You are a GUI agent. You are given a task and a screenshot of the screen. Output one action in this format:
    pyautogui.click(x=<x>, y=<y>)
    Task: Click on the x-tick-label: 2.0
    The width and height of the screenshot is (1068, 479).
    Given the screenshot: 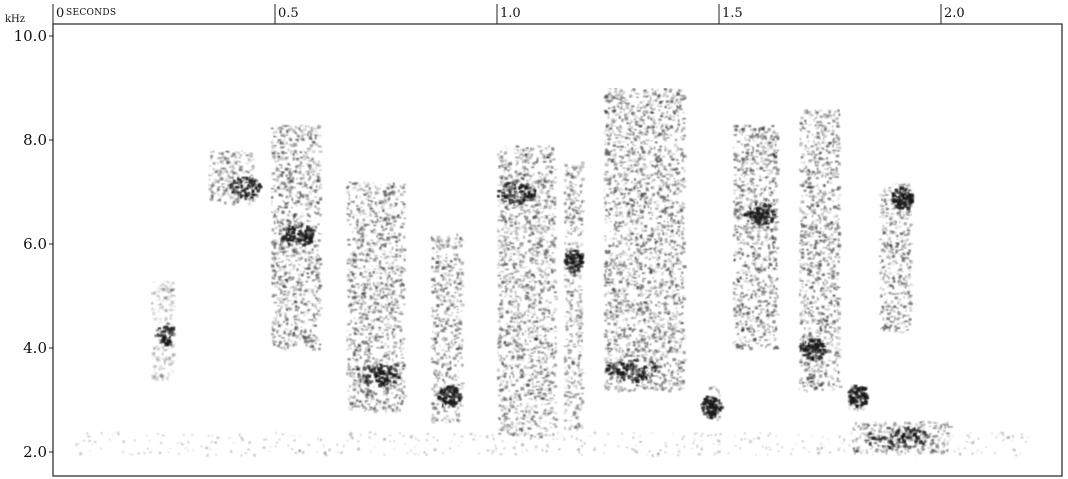 What is the action you would take?
    pyautogui.click(x=954, y=13)
    